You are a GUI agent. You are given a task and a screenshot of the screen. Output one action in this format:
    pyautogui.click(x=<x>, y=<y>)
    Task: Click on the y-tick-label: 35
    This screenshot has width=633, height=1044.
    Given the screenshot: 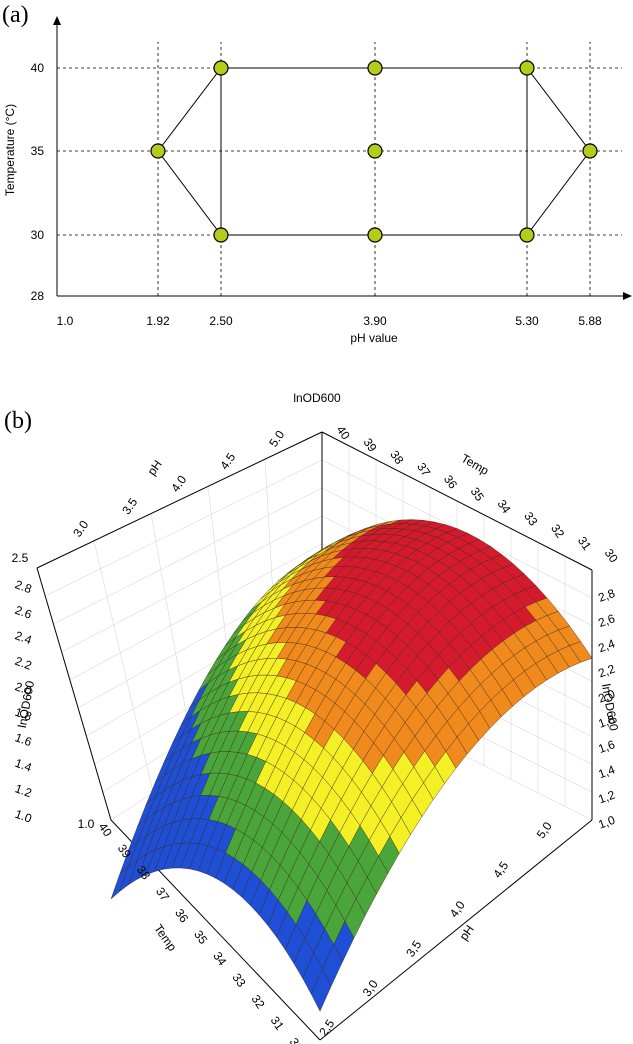 What is the action you would take?
    pyautogui.click(x=38, y=151)
    